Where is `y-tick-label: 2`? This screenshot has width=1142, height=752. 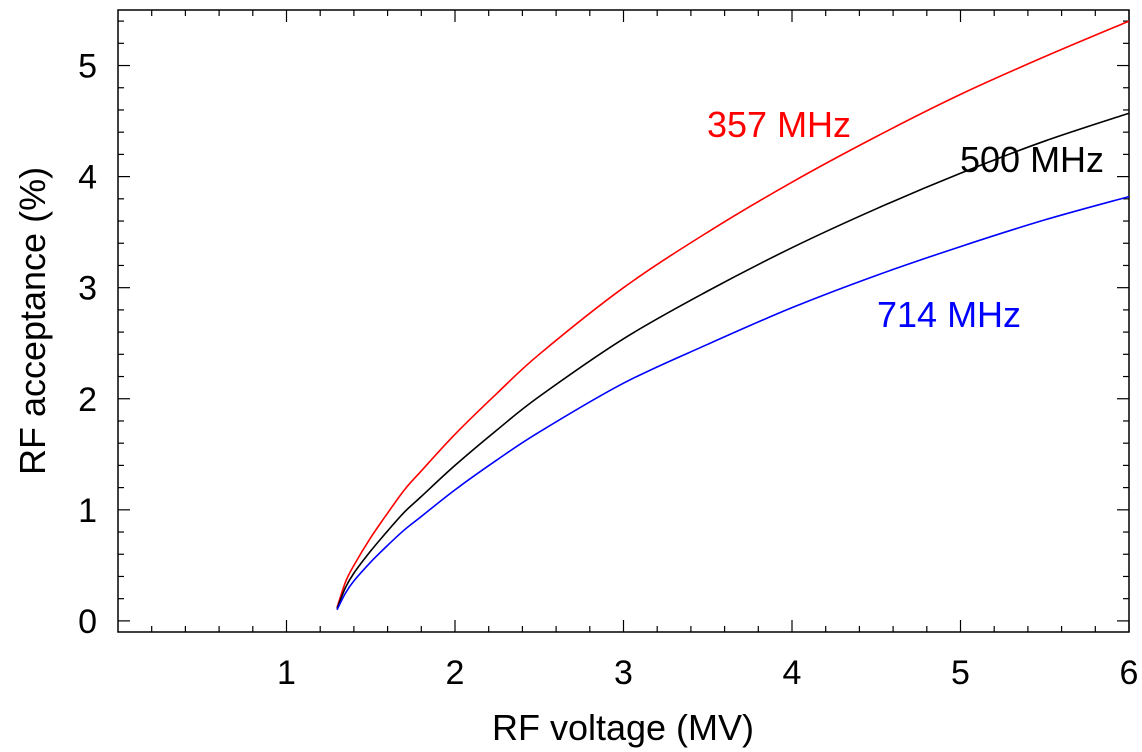 y-tick-label: 2 is located at coordinates (87, 400).